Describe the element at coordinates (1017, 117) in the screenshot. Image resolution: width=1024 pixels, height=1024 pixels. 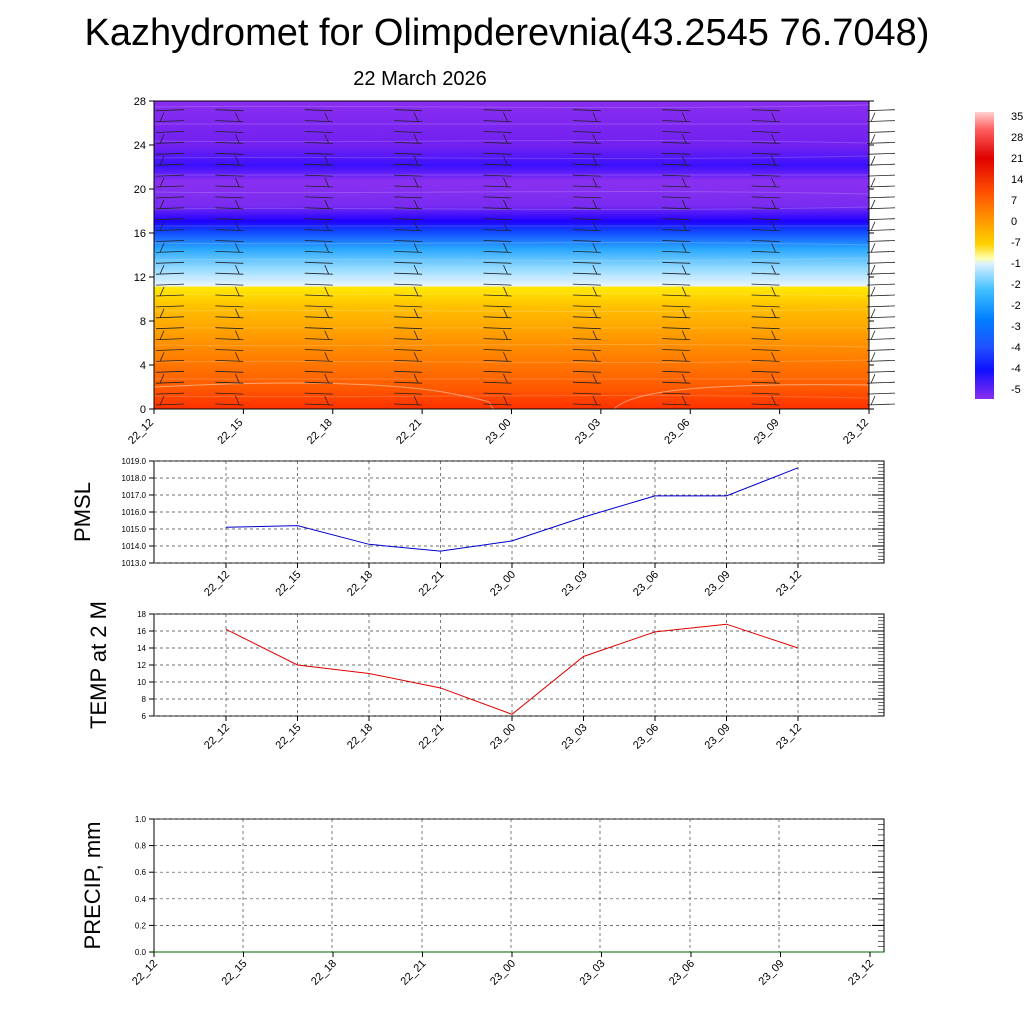
I see `colorbar-label: 35` at that location.